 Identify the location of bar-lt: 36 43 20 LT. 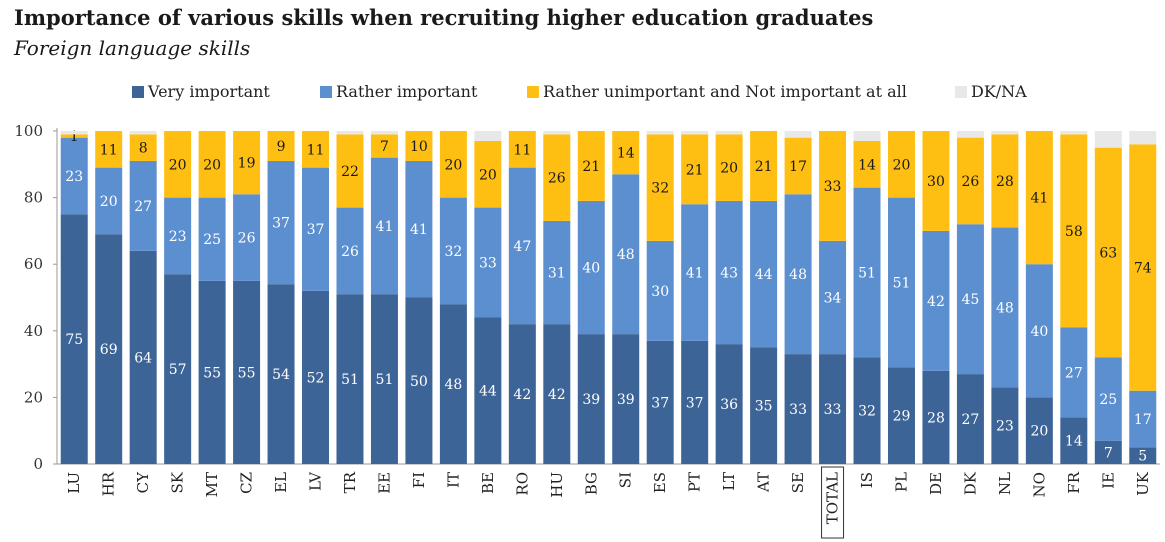
(729, 311).